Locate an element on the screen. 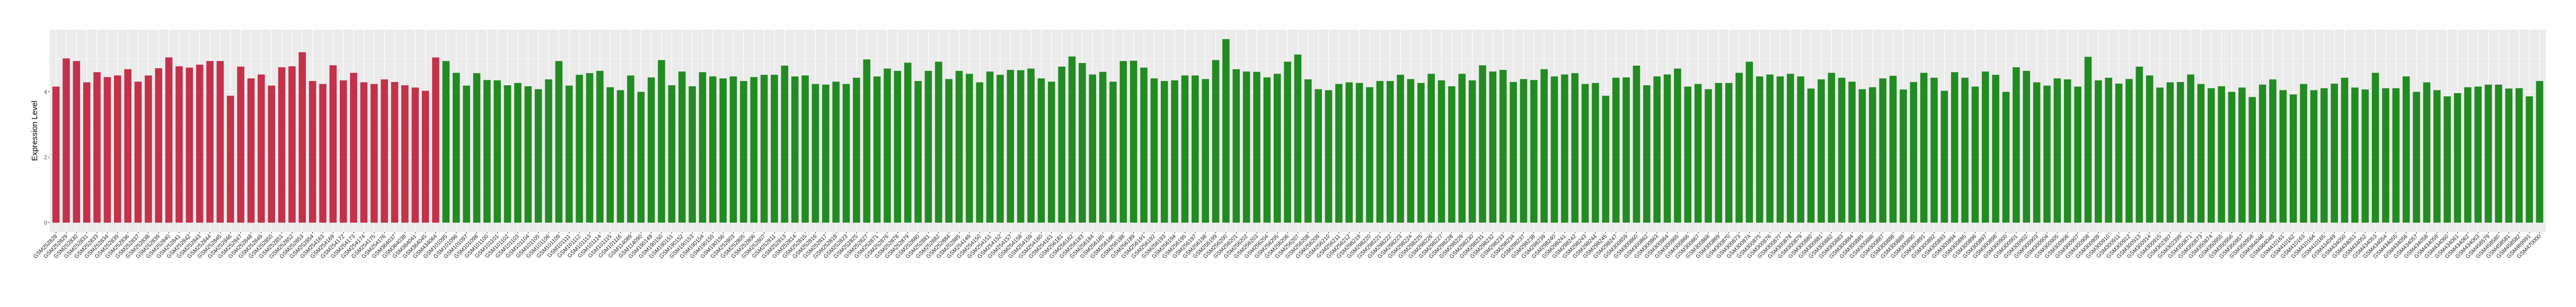  bar-GSM298242 is located at coordinates (1575, 148).